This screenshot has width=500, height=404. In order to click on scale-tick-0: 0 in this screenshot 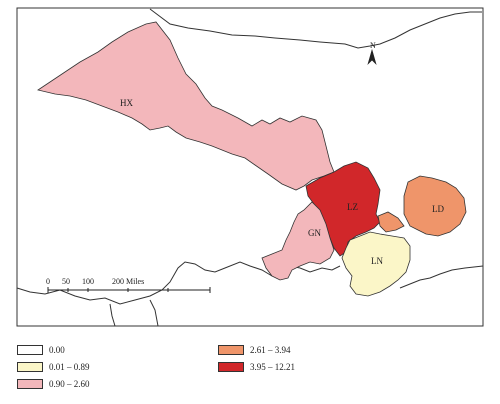, I will do `click(48, 281)`.